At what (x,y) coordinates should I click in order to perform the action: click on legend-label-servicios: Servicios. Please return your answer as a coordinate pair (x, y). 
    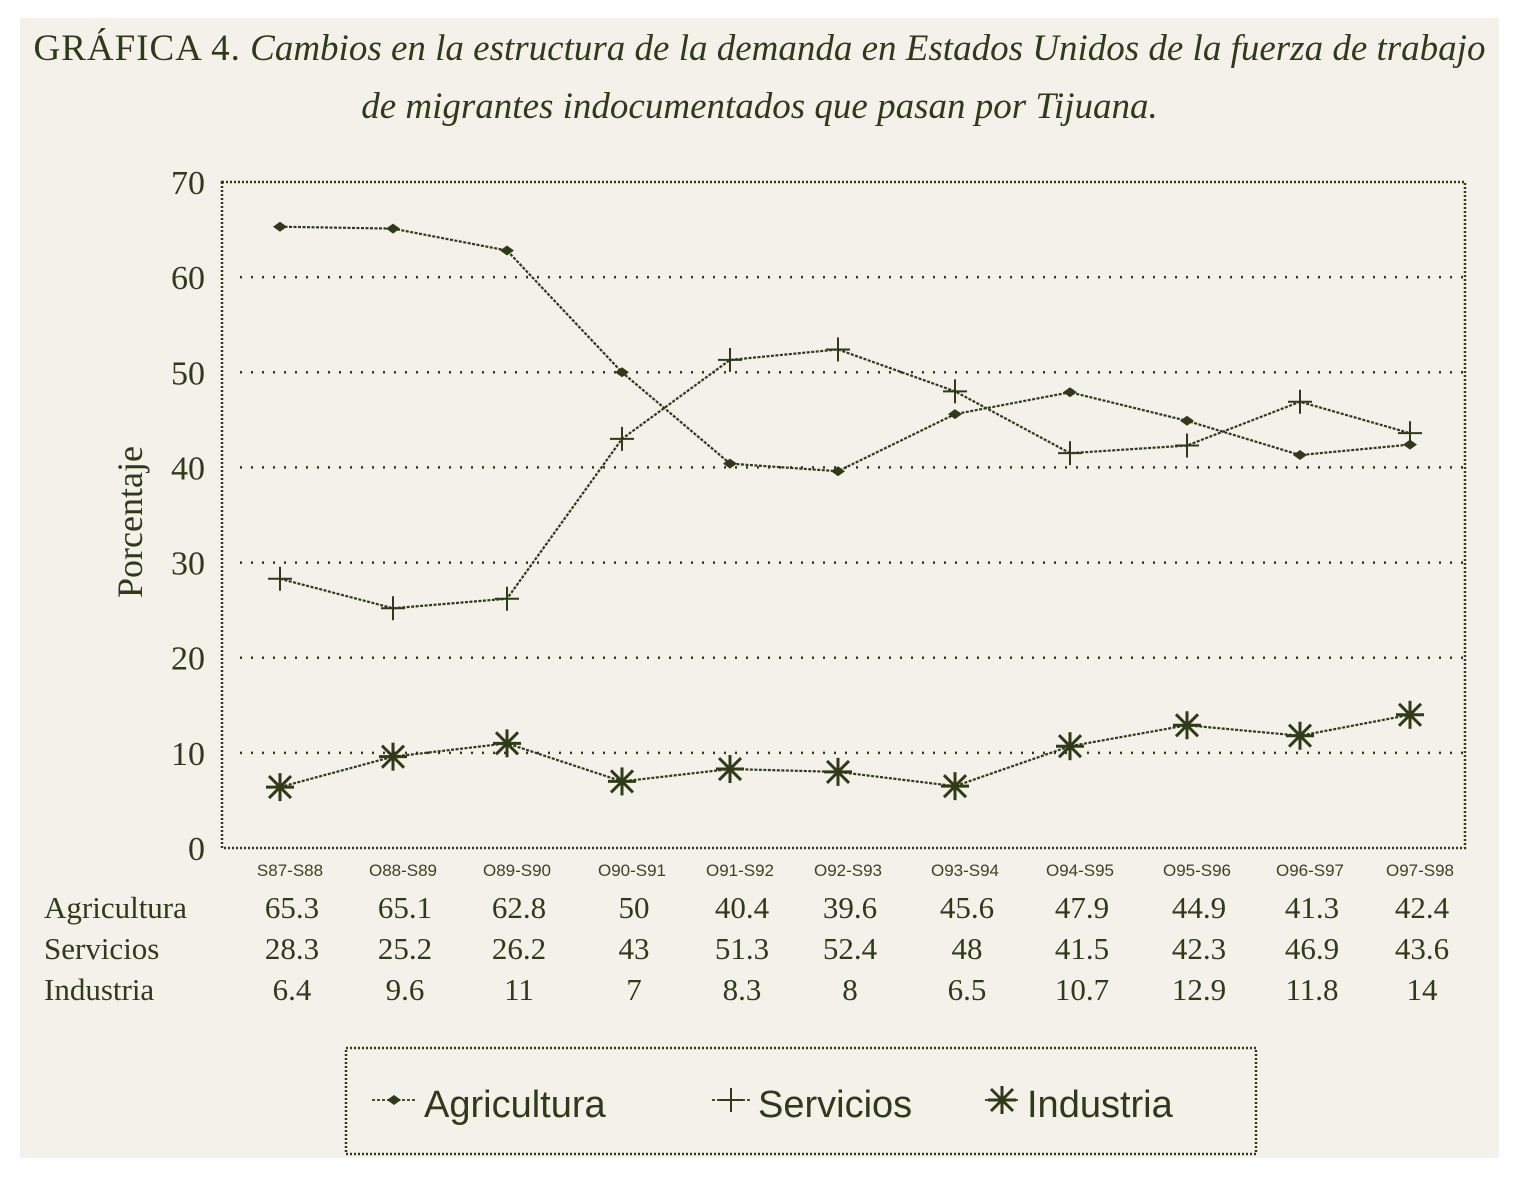
    Looking at the image, I should click on (835, 1105).